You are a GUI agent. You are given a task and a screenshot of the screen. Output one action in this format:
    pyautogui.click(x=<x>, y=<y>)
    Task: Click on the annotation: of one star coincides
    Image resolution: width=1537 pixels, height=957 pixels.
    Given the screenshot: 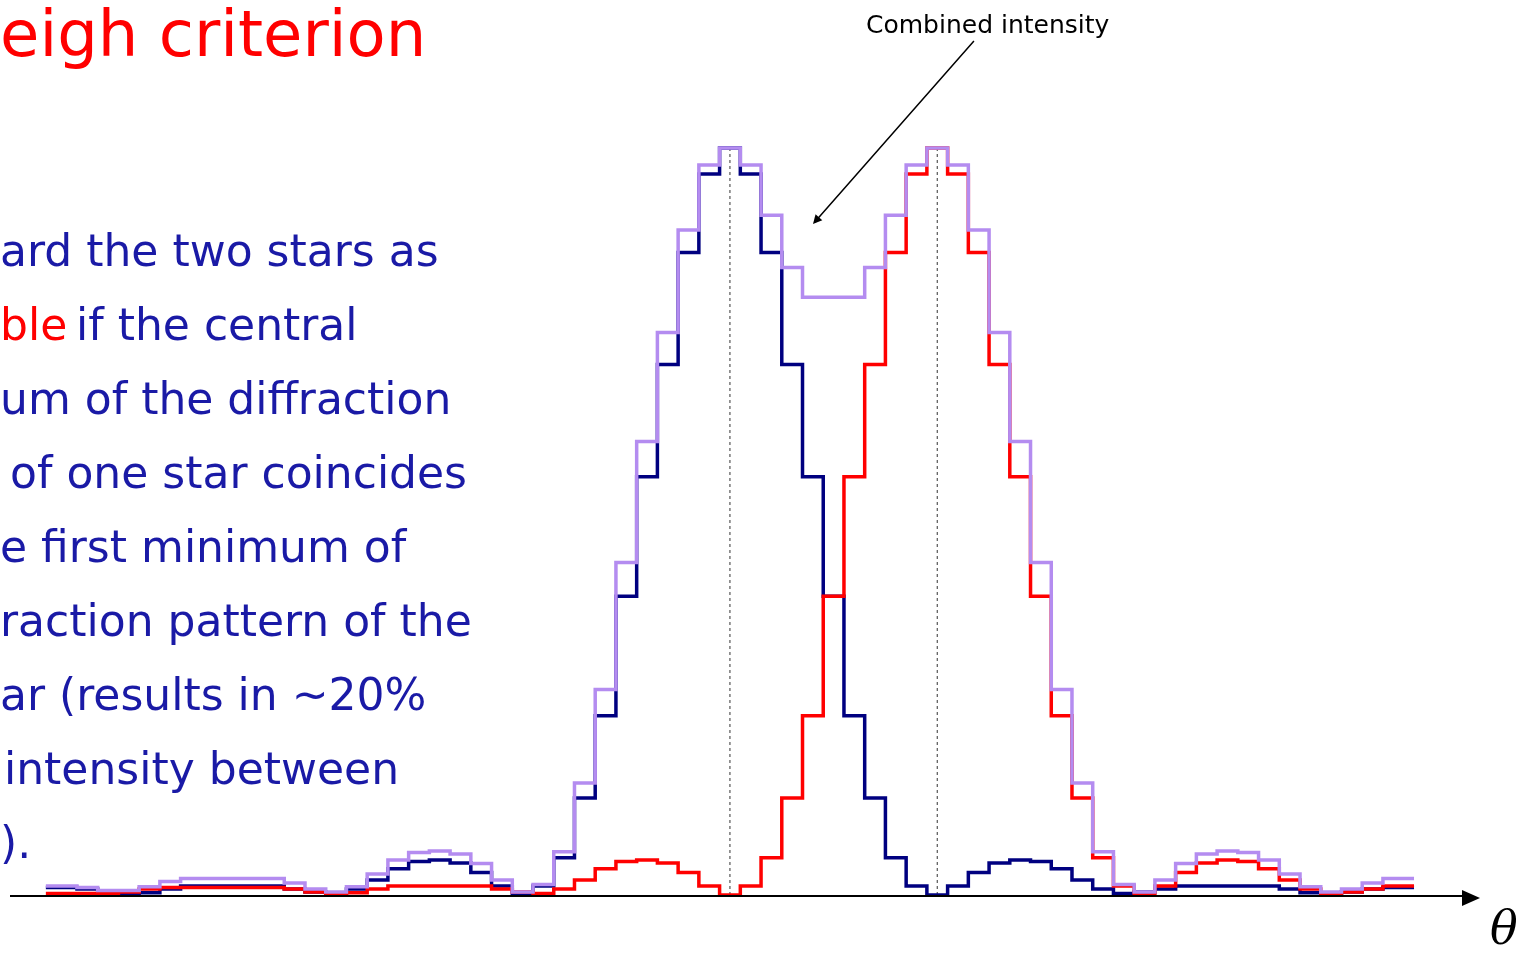 What is the action you would take?
    pyautogui.click(x=239, y=472)
    